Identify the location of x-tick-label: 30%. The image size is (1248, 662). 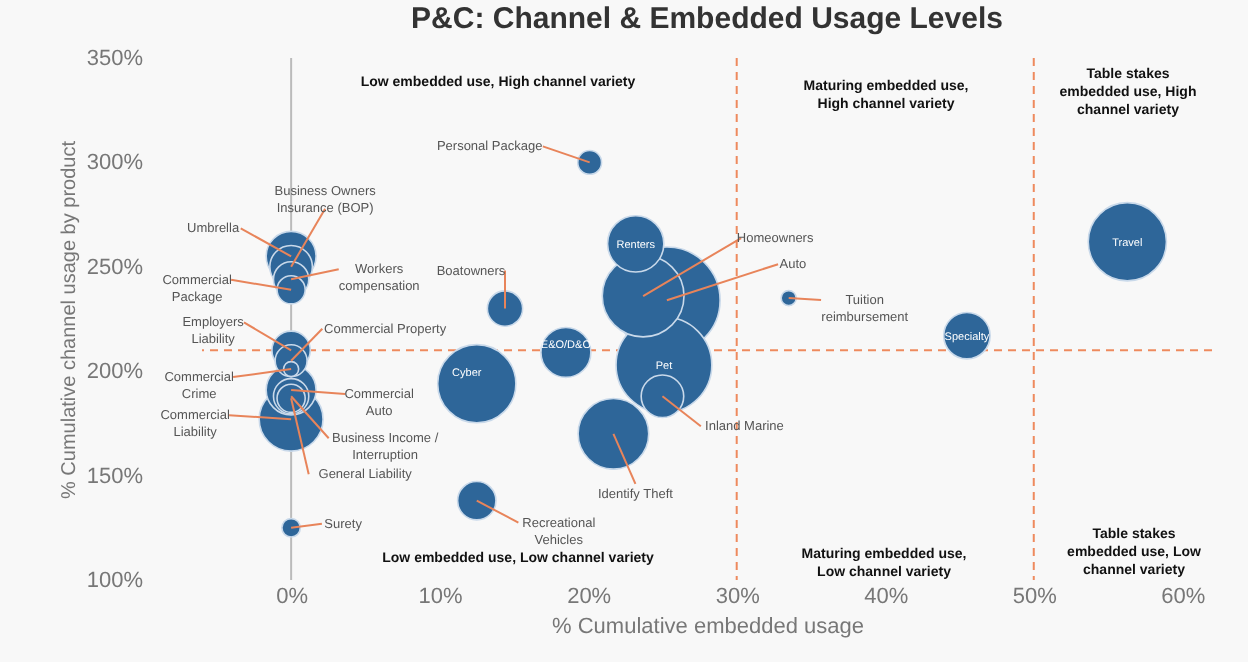
(738, 597).